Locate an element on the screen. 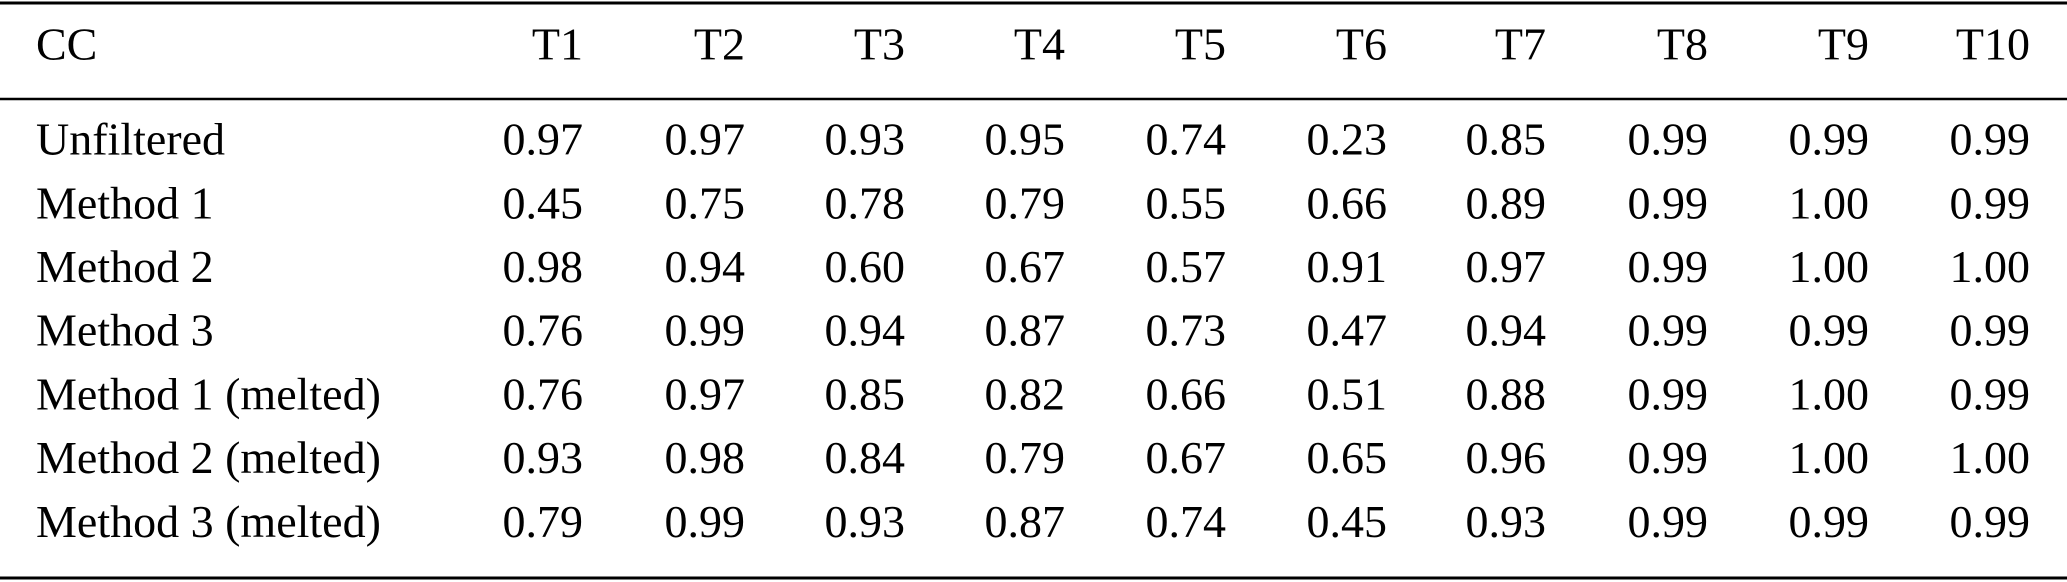 This screenshot has height=582, width=2067. header-cell: T7 is located at coordinates (1520, 44).